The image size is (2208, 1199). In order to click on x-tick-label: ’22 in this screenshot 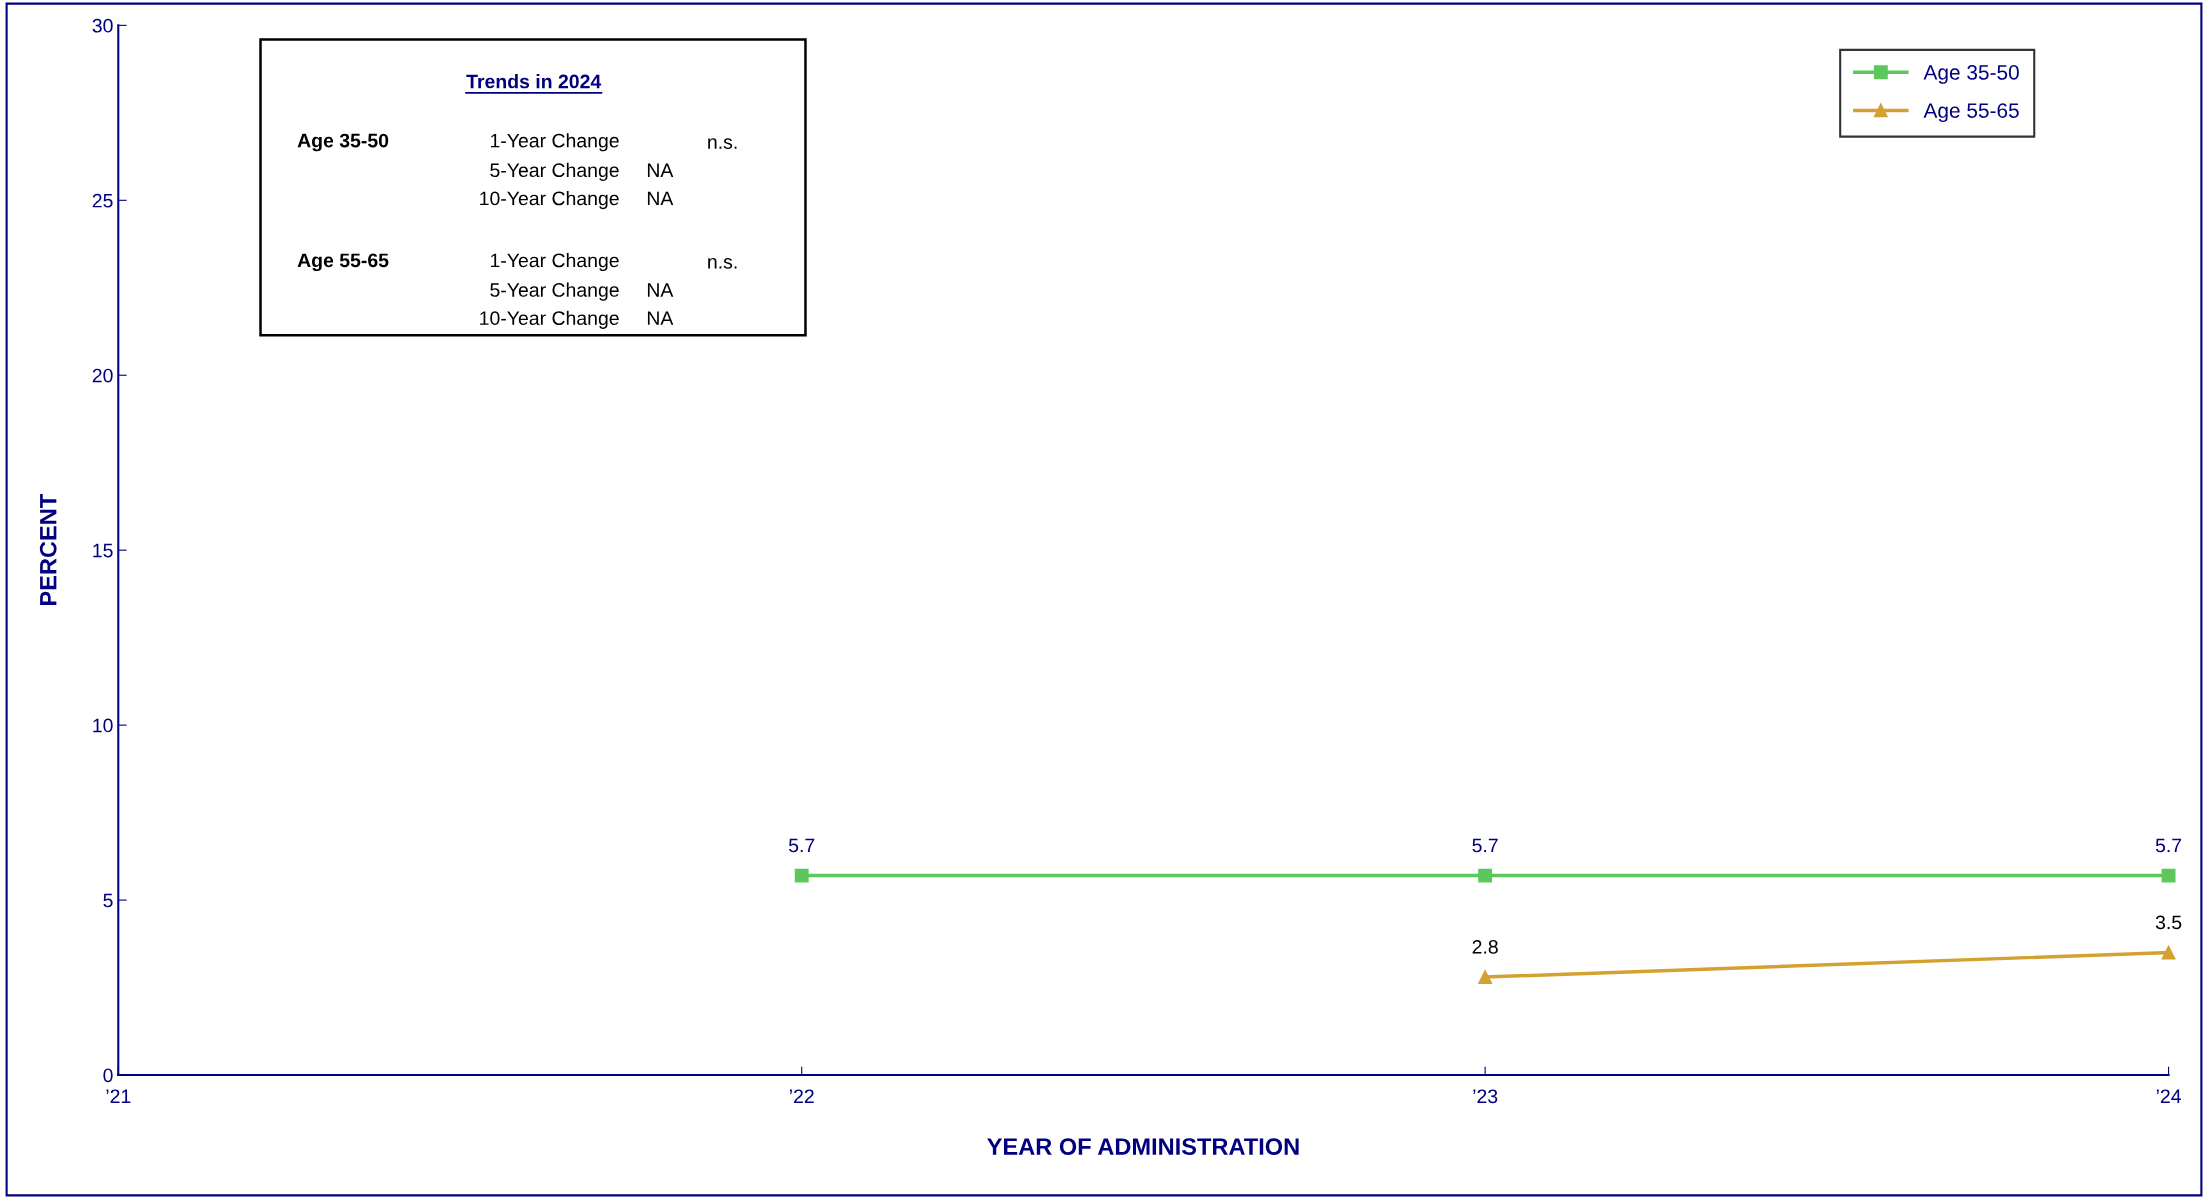, I will do `click(801, 1096)`.